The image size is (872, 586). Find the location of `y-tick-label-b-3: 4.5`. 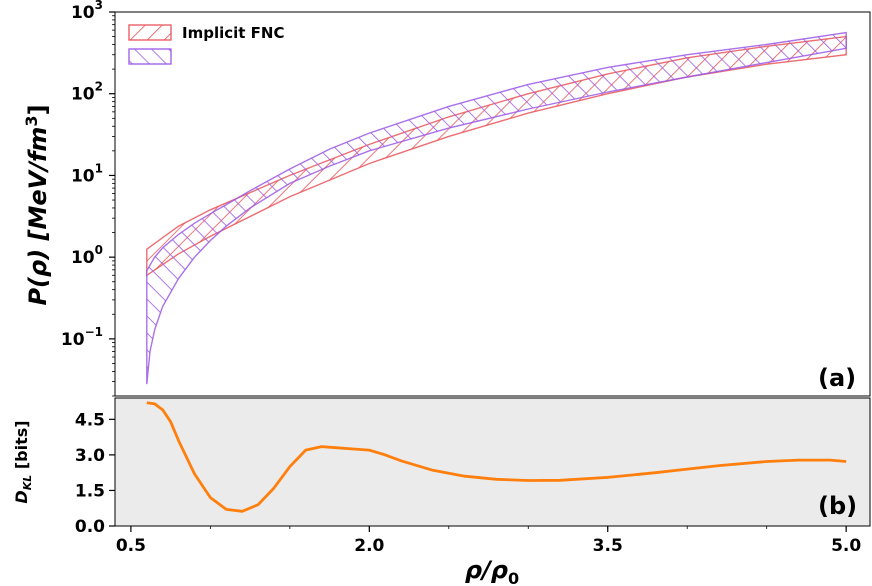

y-tick-label-b-3: 4.5 is located at coordinates (90, 420).